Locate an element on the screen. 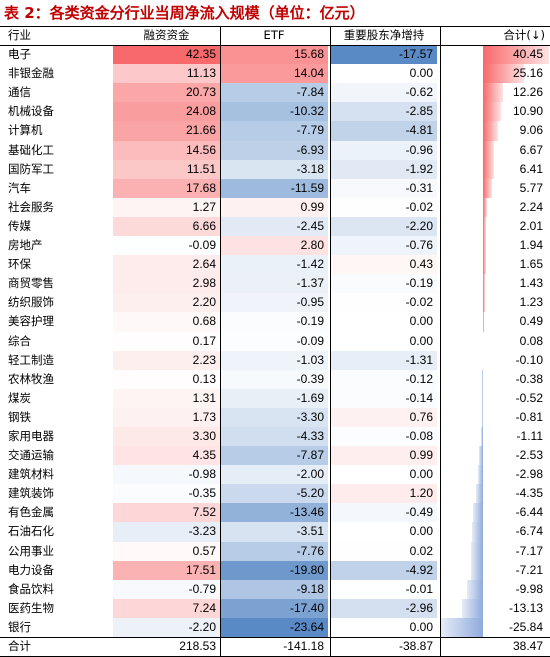  cell-holder: 0.99 is located at coordinates (384, 455).